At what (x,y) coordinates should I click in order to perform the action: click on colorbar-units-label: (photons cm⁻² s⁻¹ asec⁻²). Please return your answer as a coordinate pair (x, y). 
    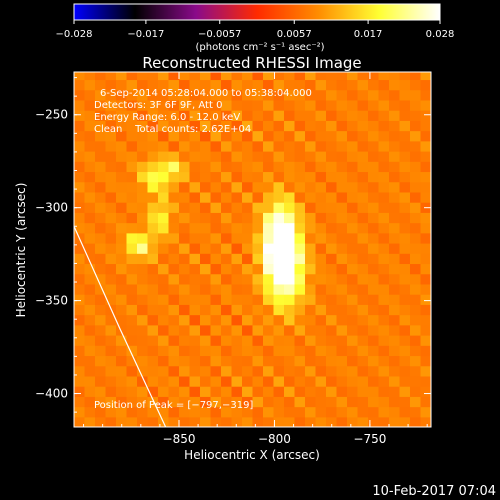
    Looking at the image, I should click on (259, 47).